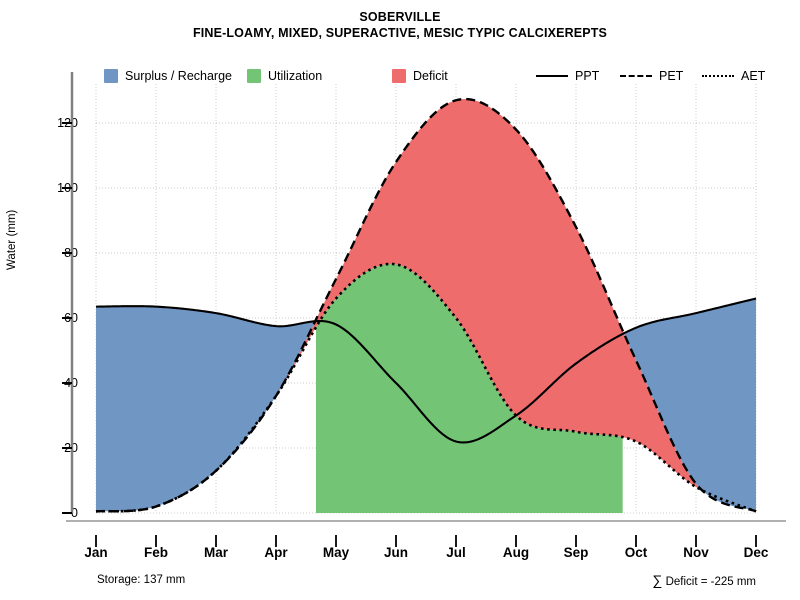  I want to click on deficit-annotation: ∑ Deficit = -225 mm, so click(704, 580).